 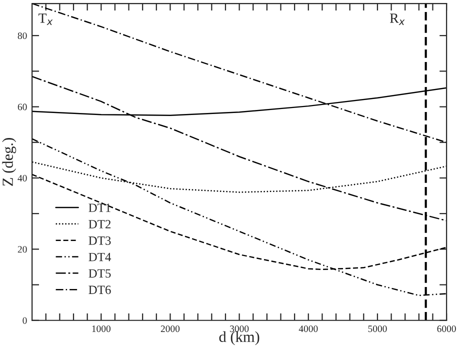 I want to click on legend-label: DT2, so click(x=99, y=224).